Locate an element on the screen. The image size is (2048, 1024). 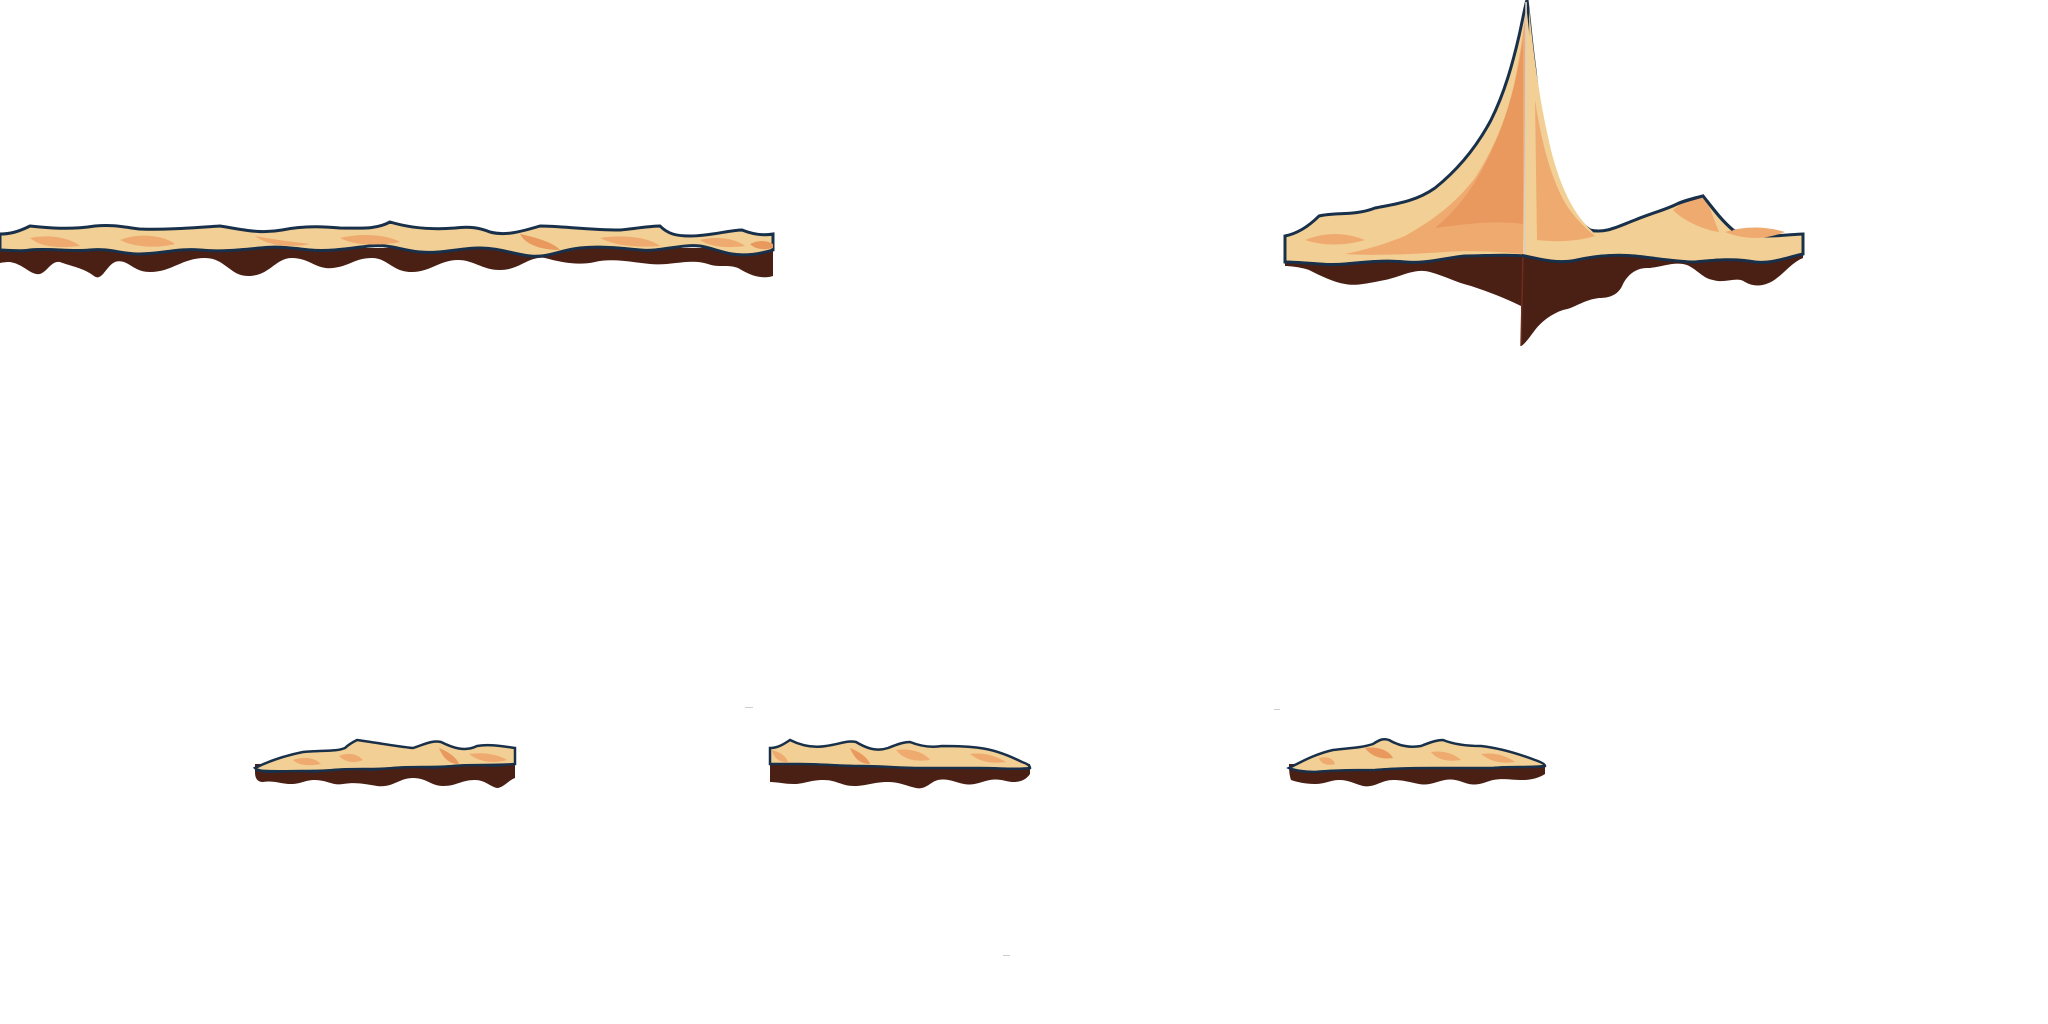
right-peak-outline is located at coordinates (1705, 213).